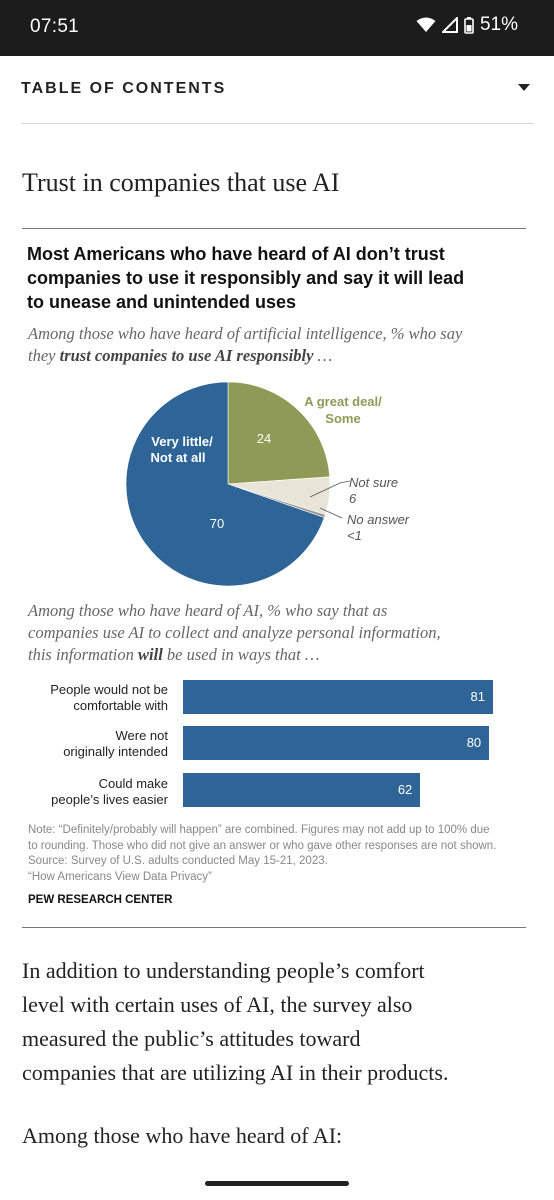 The width and height of the screenshot is (554, 1200). Describe the element at coordinates (378, 519) in the screenshot. I see `pie-label-no-answer: No answer` at that location.